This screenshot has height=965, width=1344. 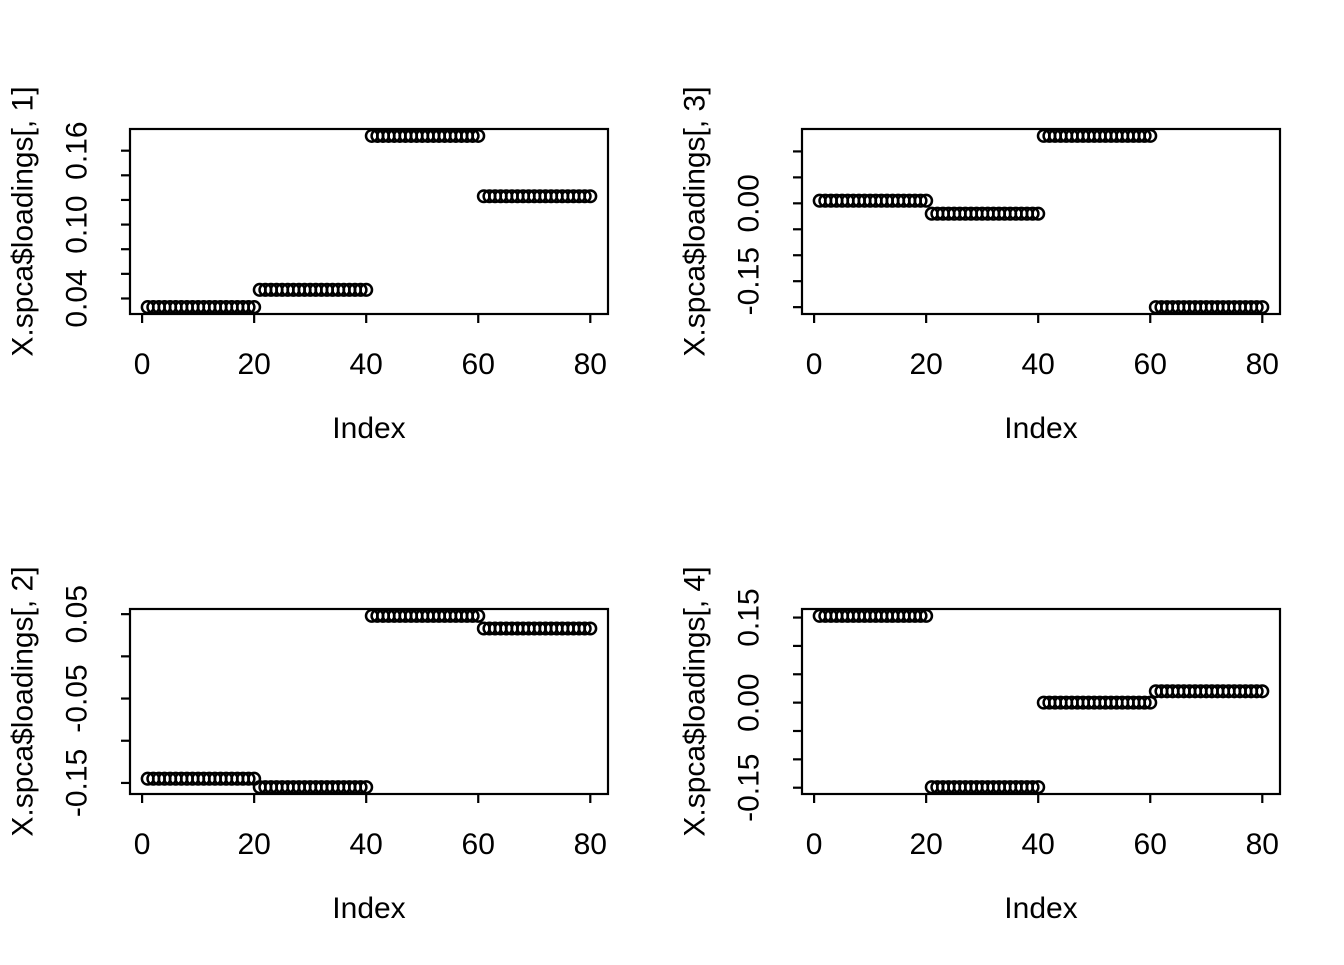 I want to click on y-axis-label: X.spca$loadings[, 2], so click(x=23, y=701).